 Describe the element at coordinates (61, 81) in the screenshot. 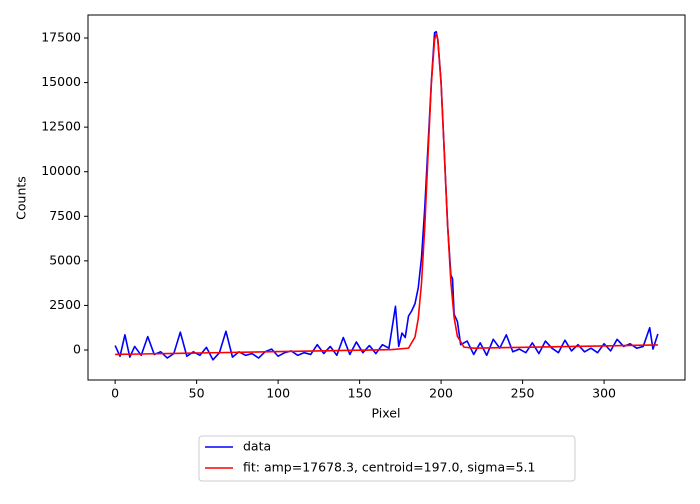

I see `y-tick-label: 15000` at that location.